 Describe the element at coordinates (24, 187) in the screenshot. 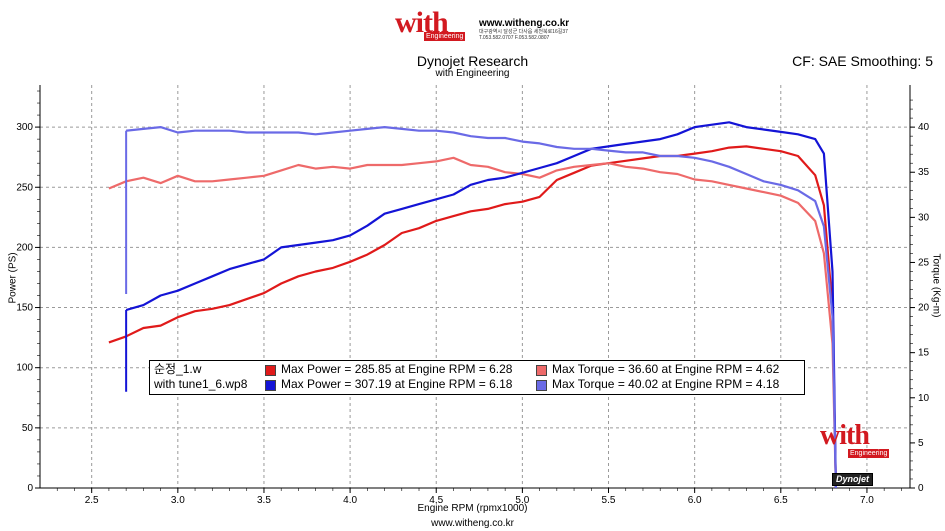

I see `y-tick-label: 250` at that location.